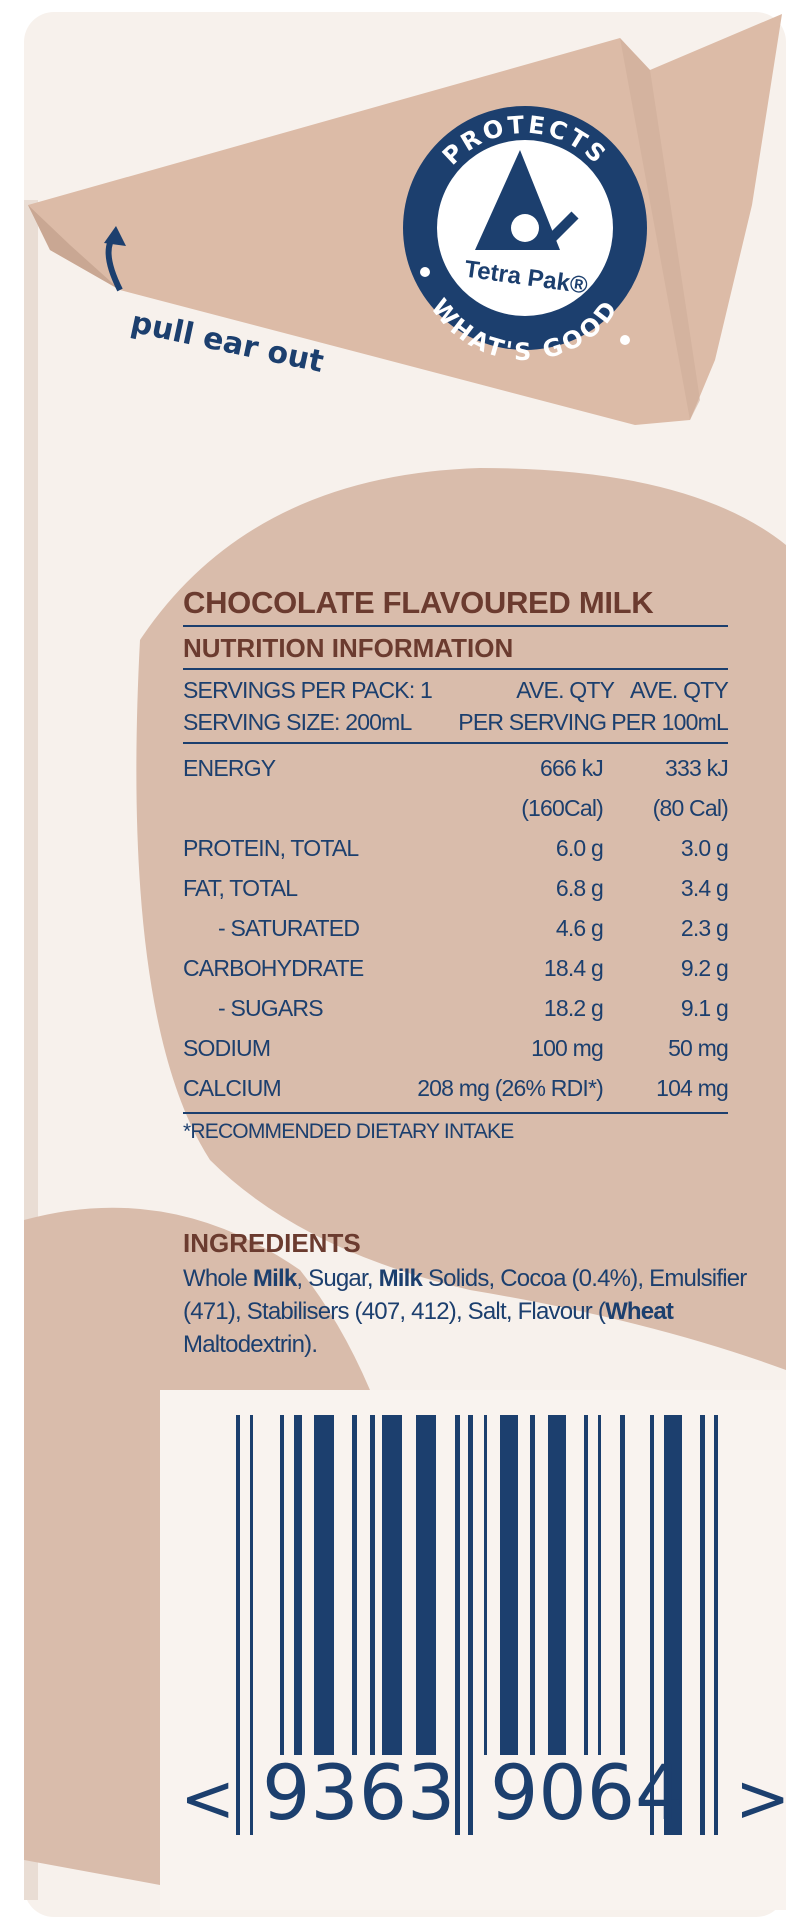  What do you see at coordinates (697, 768) in the screenshot?
I see `per-100ml-value: 333 kJ` at bounding box center [697, 768].